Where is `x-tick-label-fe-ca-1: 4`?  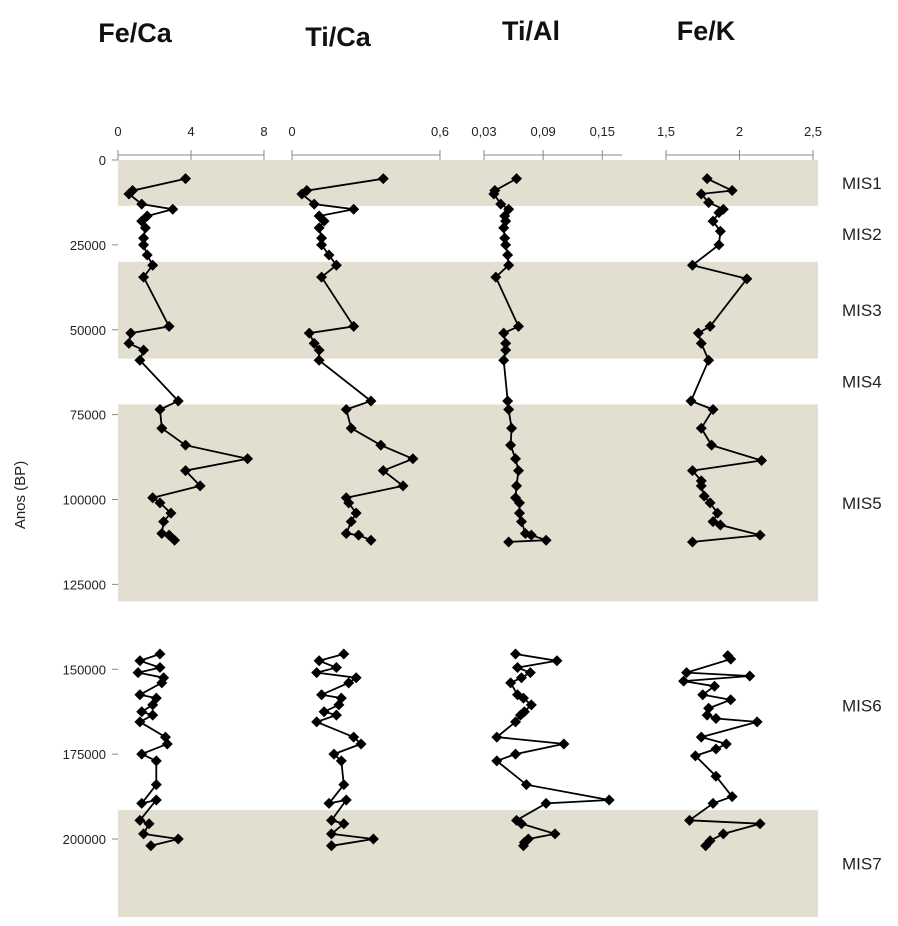
x-tick-label-fe-ca-1: 4 is located at coordinates (190, 131).